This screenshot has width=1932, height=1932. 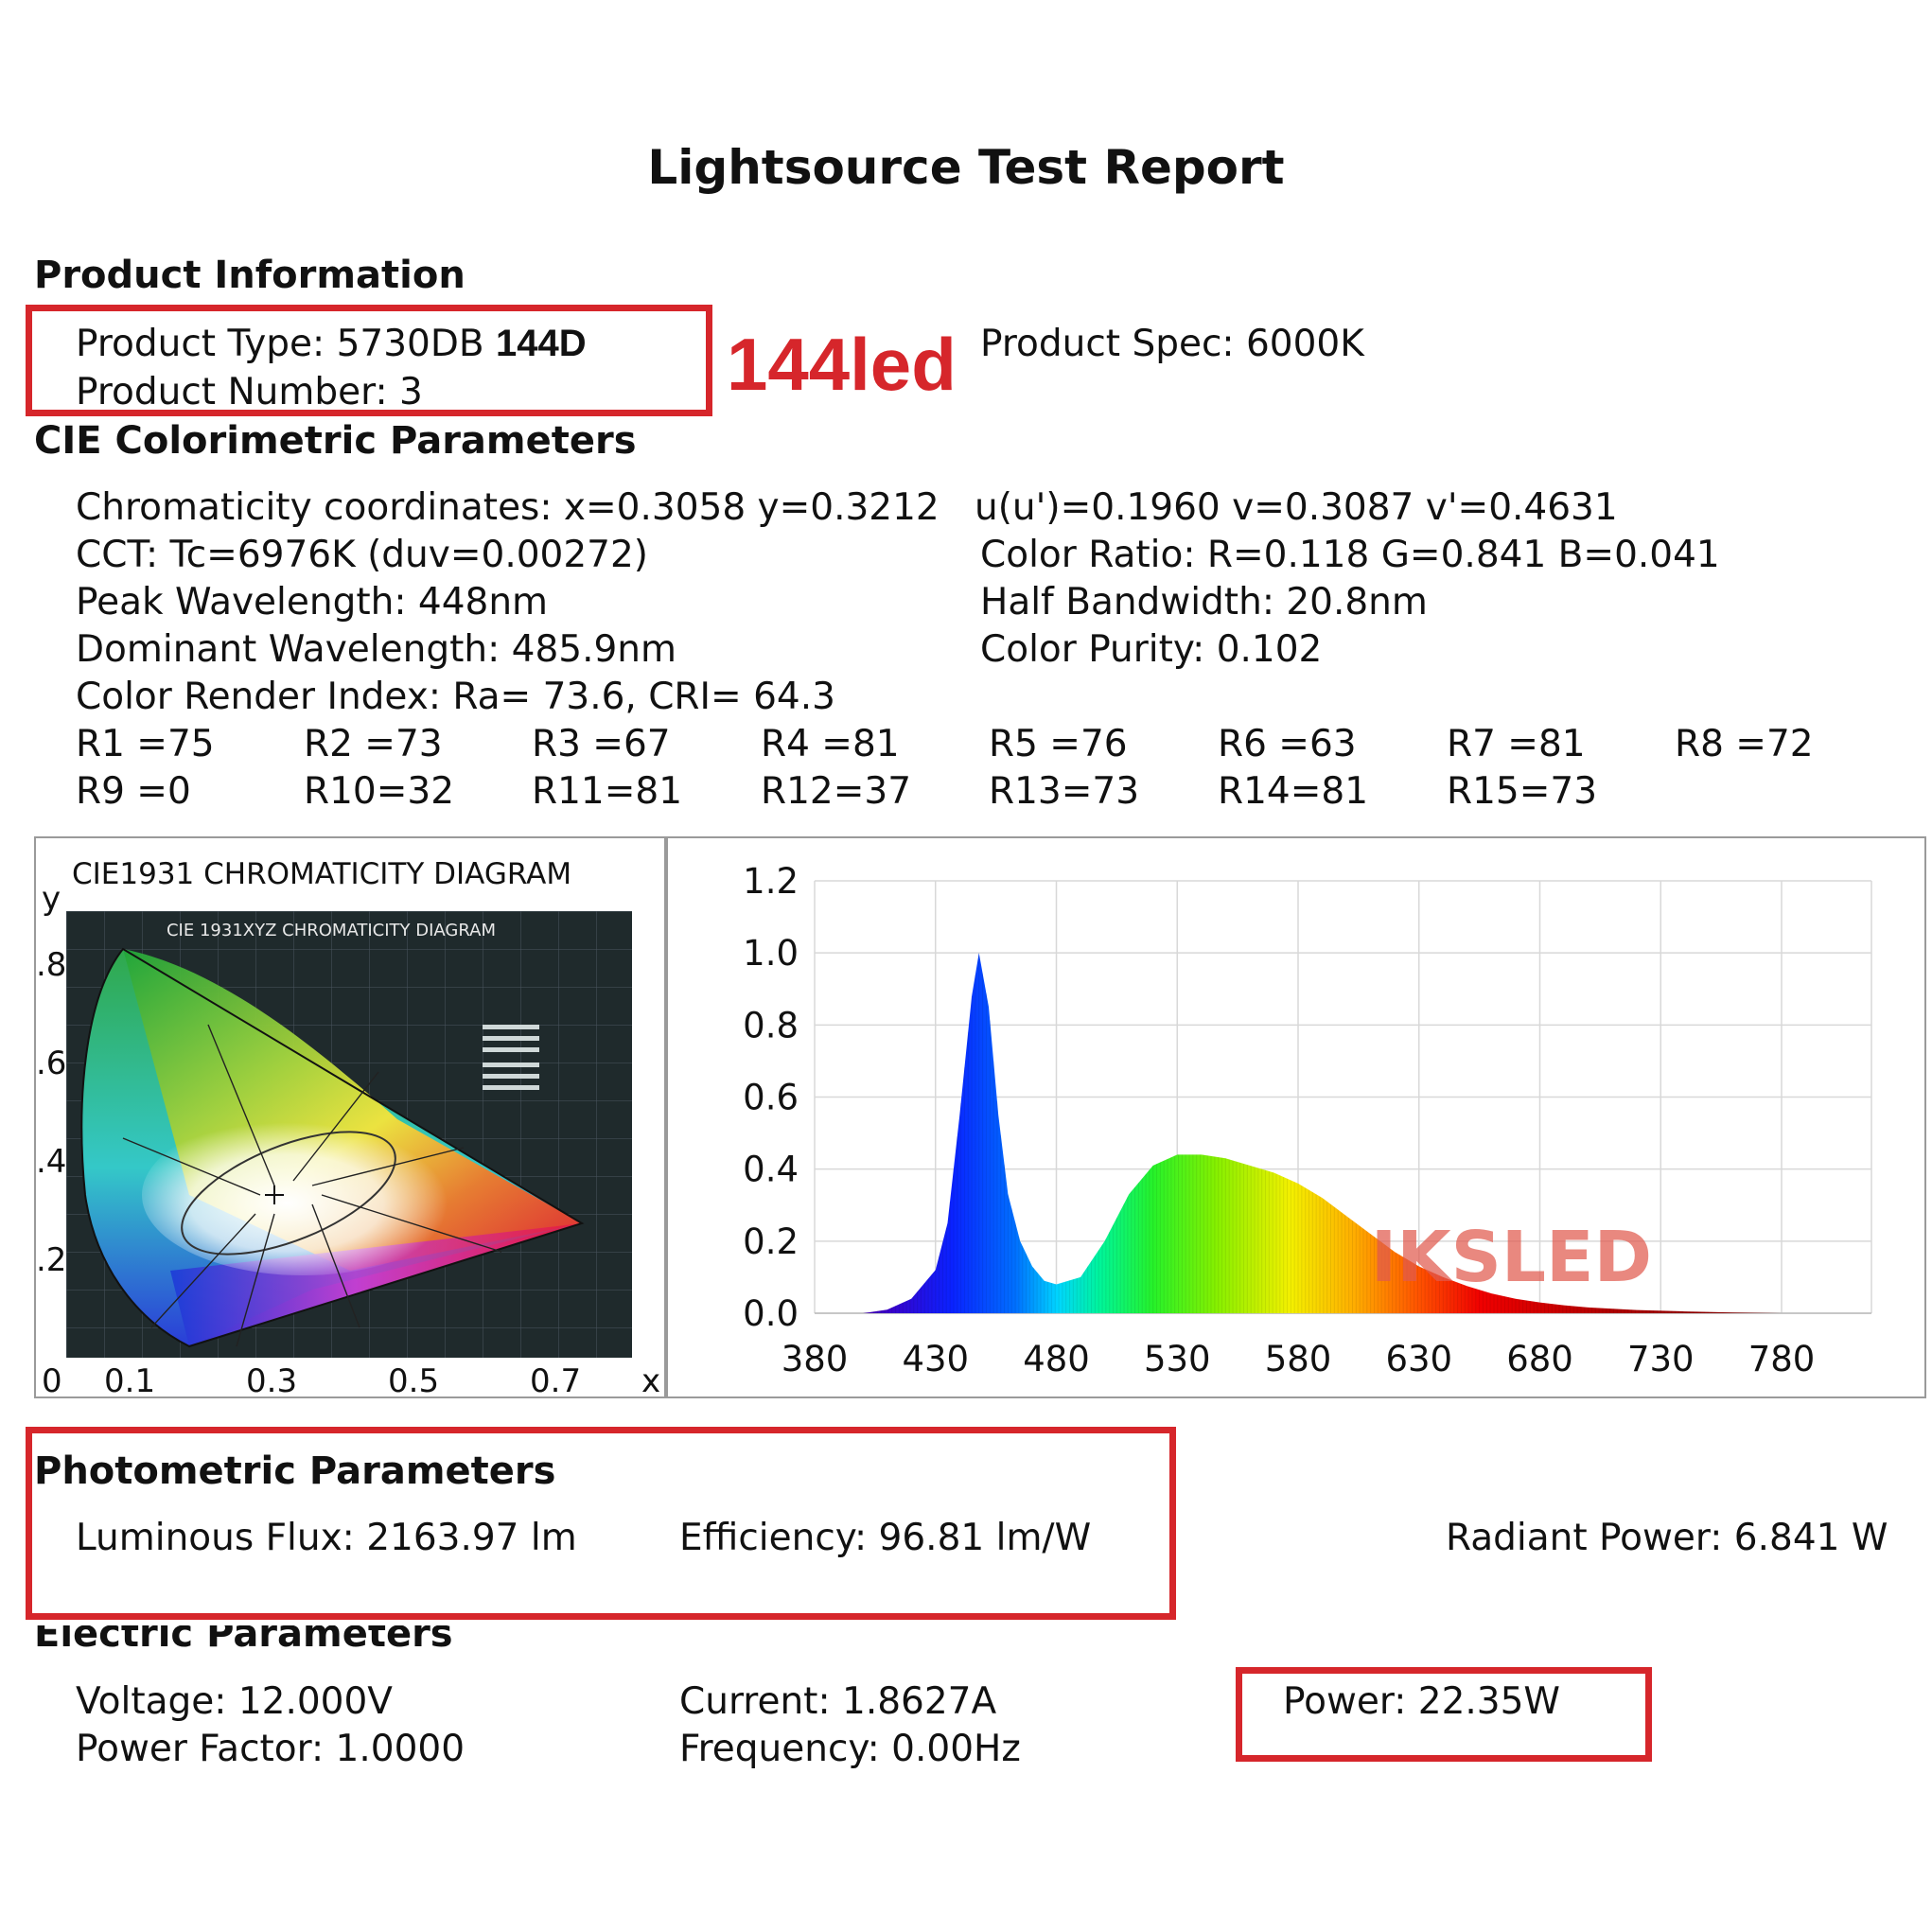 What do you see at coordinates (1058, 744) in the screenshot?
I see `r-value: R5 =76` at bounding box center [1058, 744].